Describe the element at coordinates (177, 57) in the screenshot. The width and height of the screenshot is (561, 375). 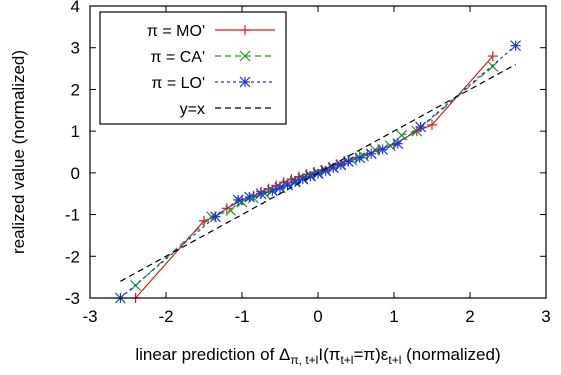
I see `legend-label-1: π = CA'` at that location.